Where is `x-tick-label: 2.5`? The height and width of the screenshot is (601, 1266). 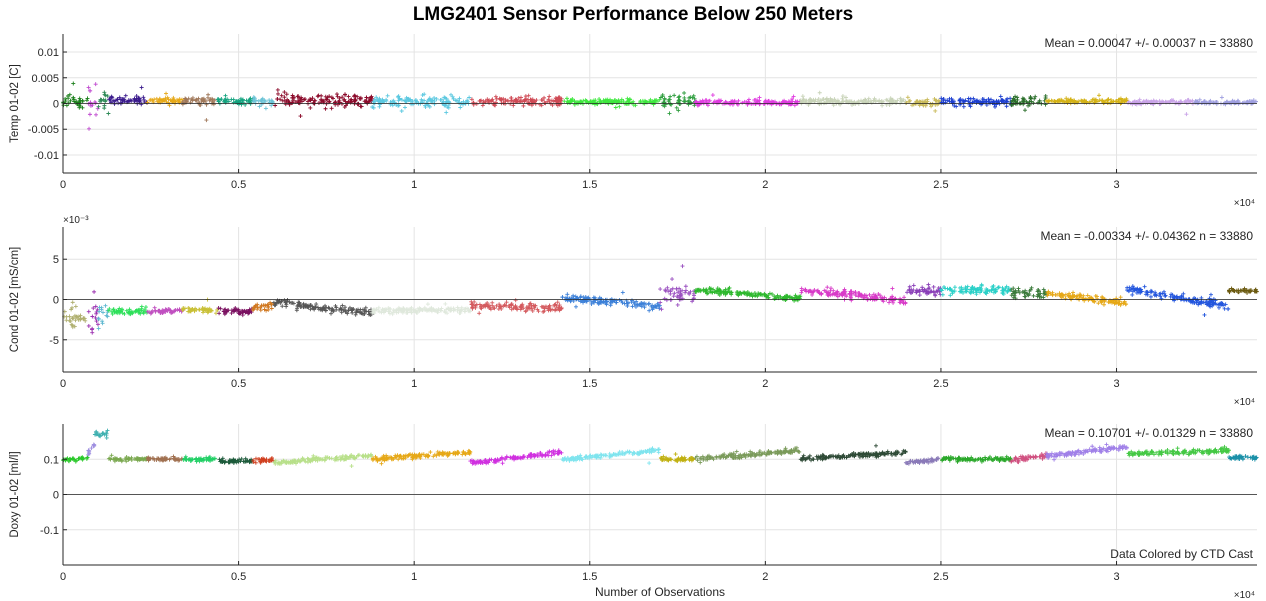
x-tick-label: 2.5 is located at coordinates (940, 185).